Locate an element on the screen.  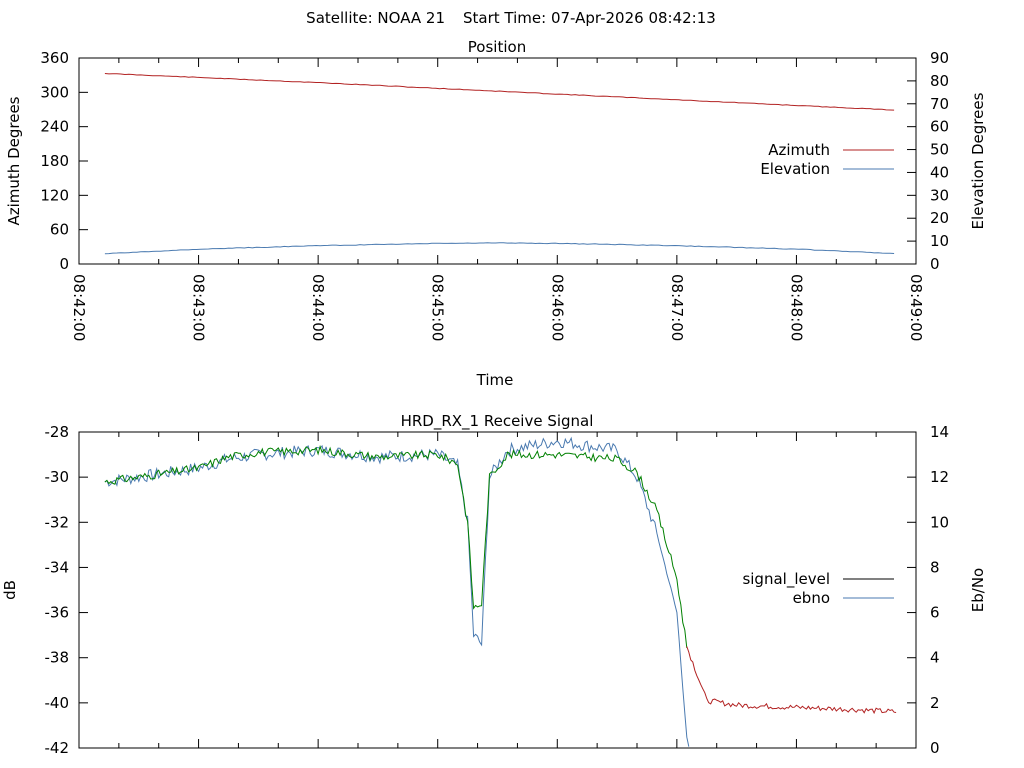
position-y-axis-tick-label: 60 is located at coordinates (59, 230).